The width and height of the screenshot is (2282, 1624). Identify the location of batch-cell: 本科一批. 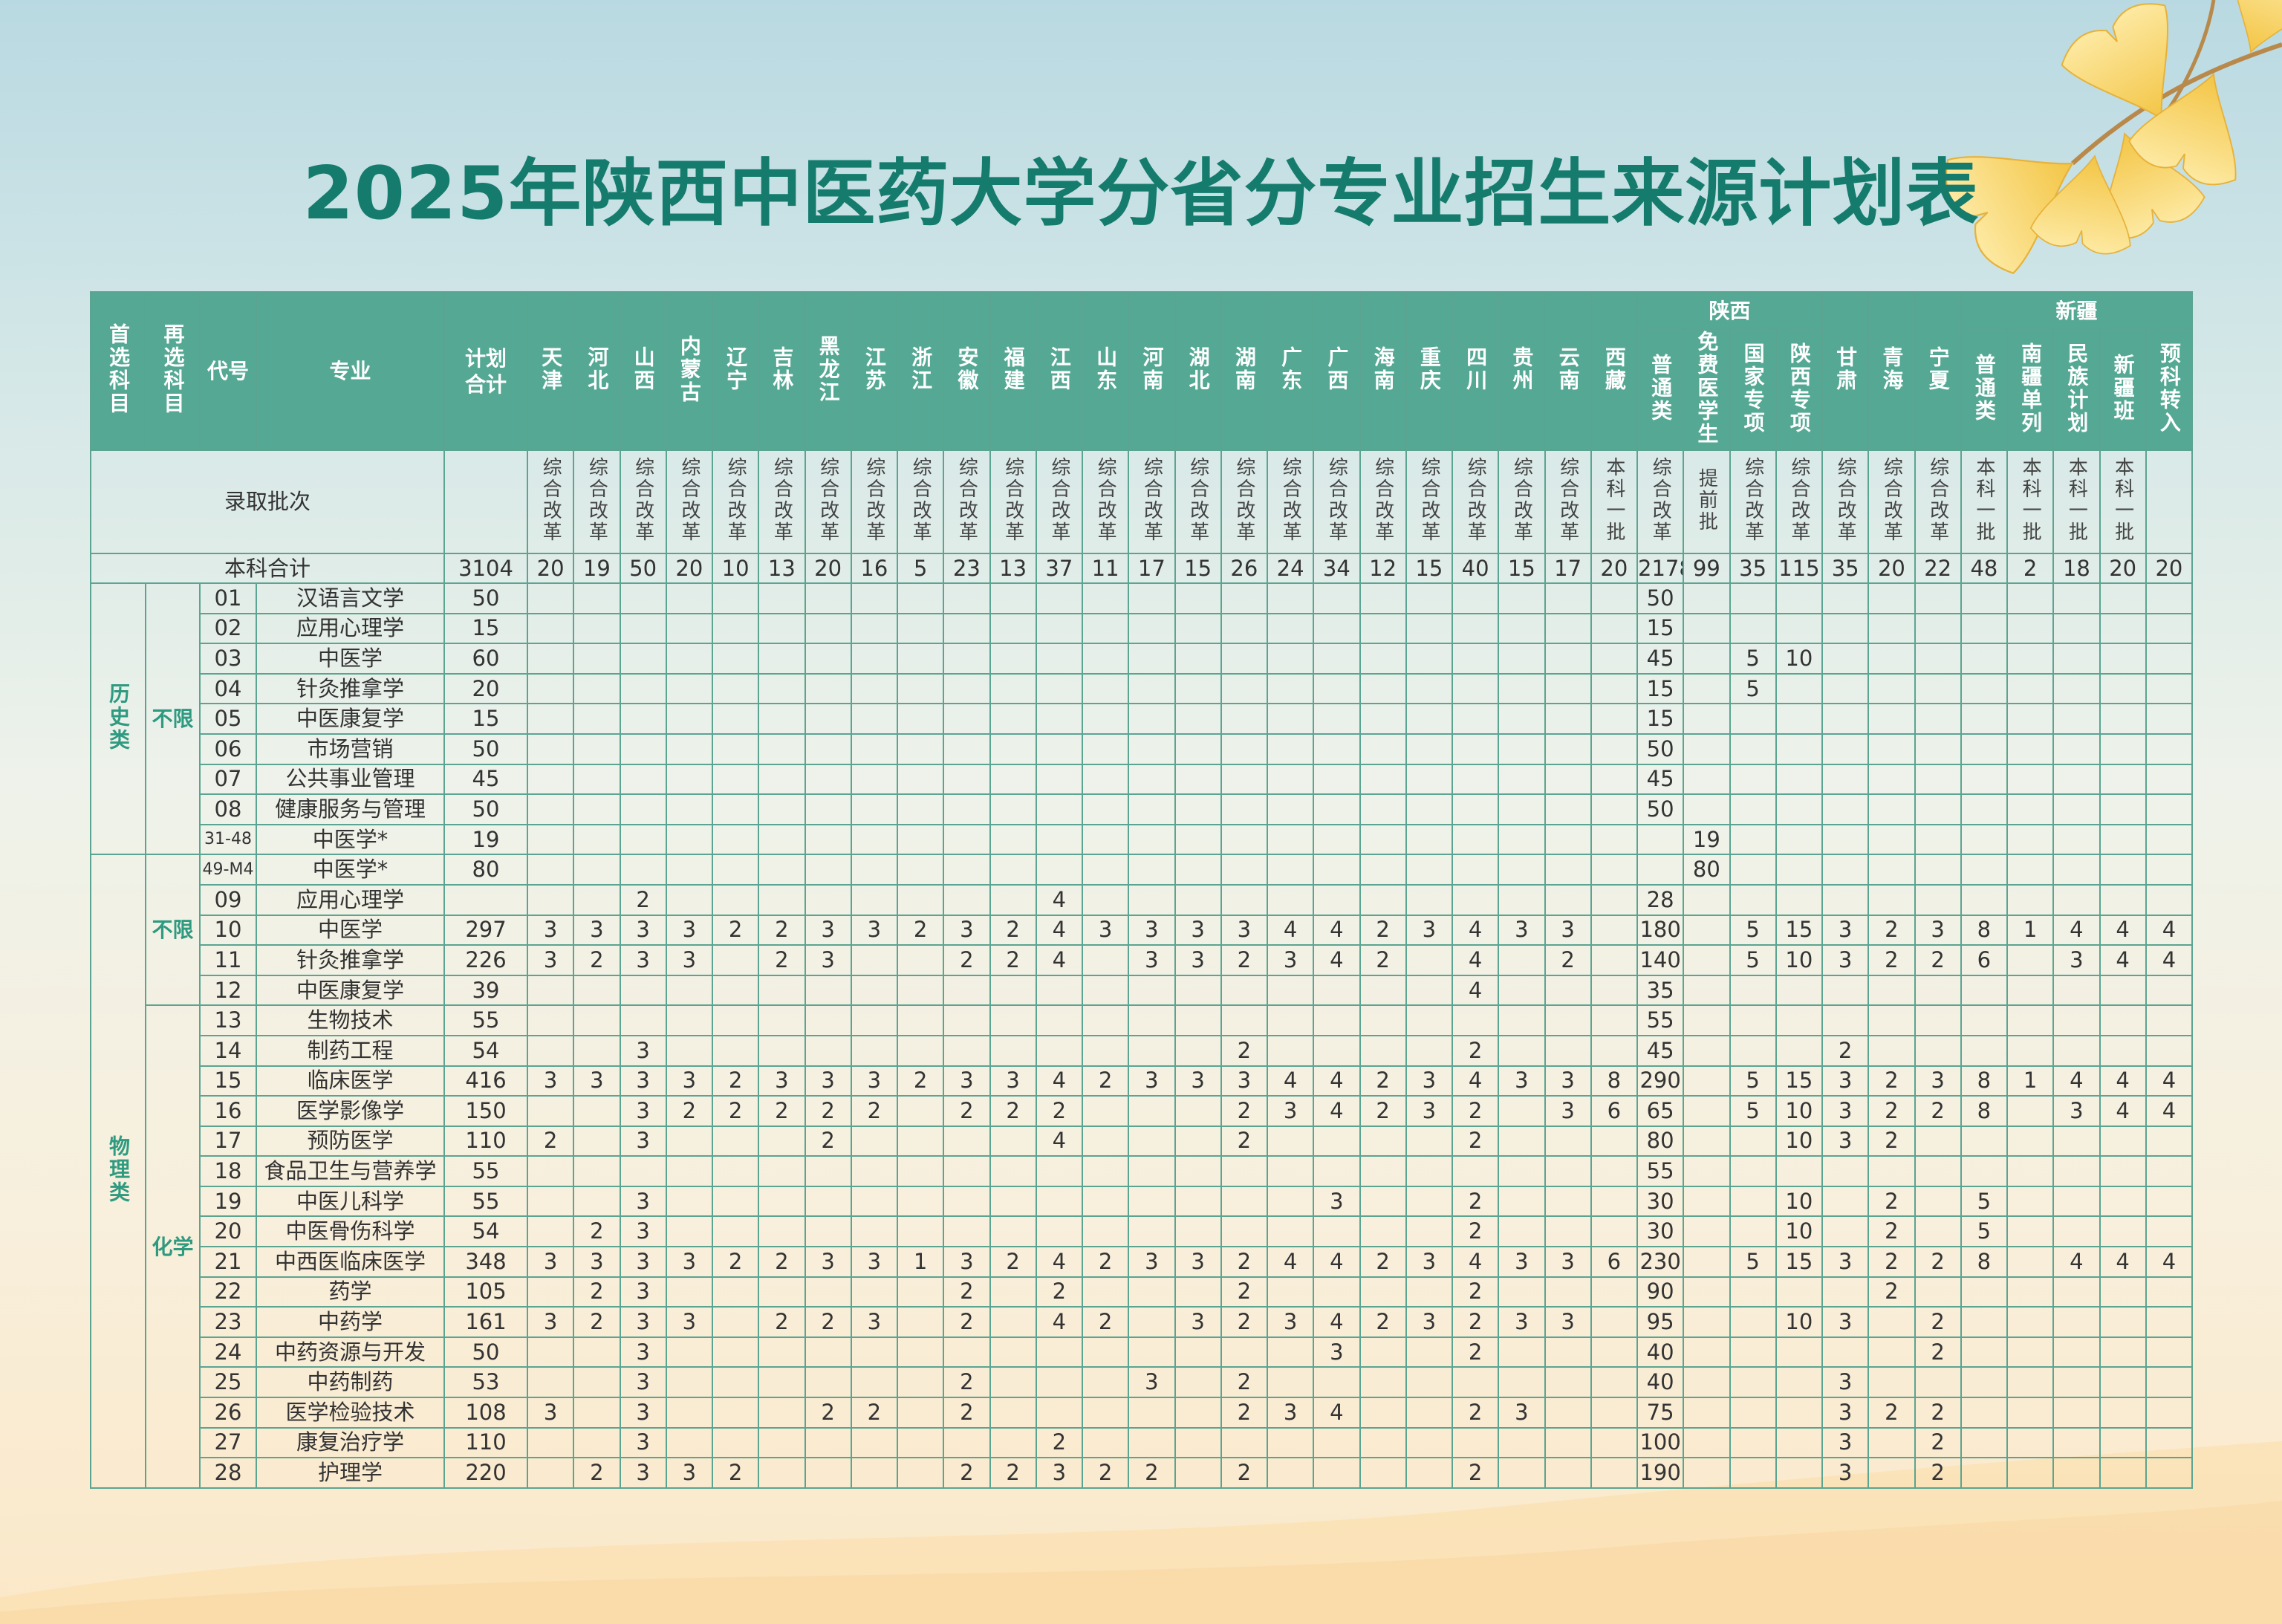
(1984, 502).